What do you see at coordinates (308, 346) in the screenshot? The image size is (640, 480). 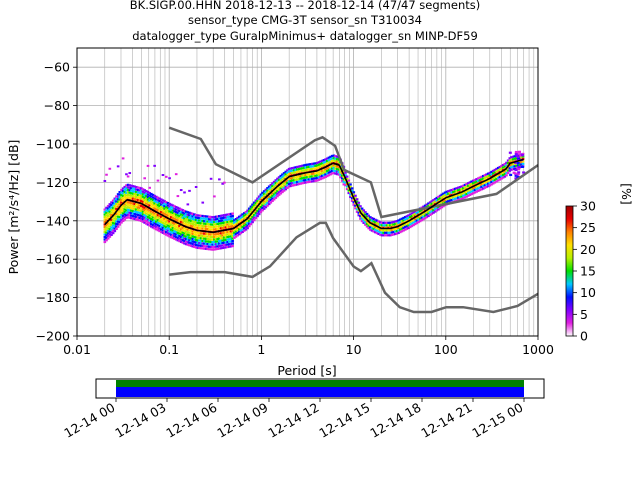 I see `x-ticks: 0.01 0.1 1 10 100 1000` at bounding box center [308, 346].